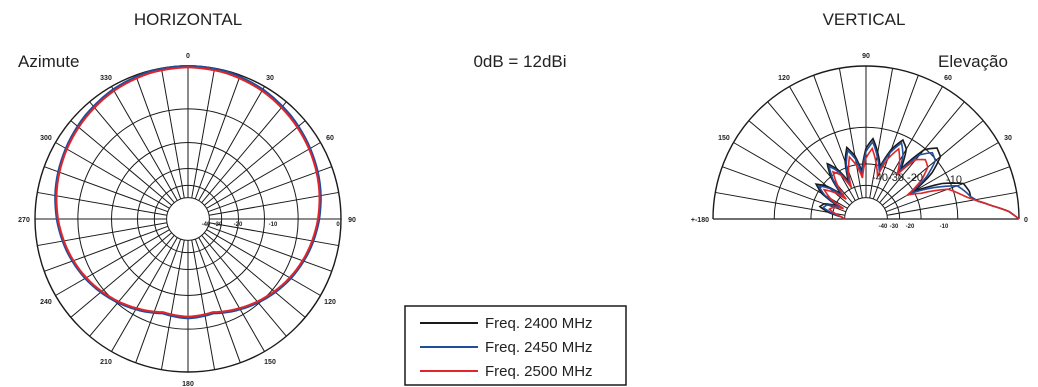 The height and width of the screenshot is (387, 1038). I want to click on series-line-freq-2400-mhz, so click(917, 178).